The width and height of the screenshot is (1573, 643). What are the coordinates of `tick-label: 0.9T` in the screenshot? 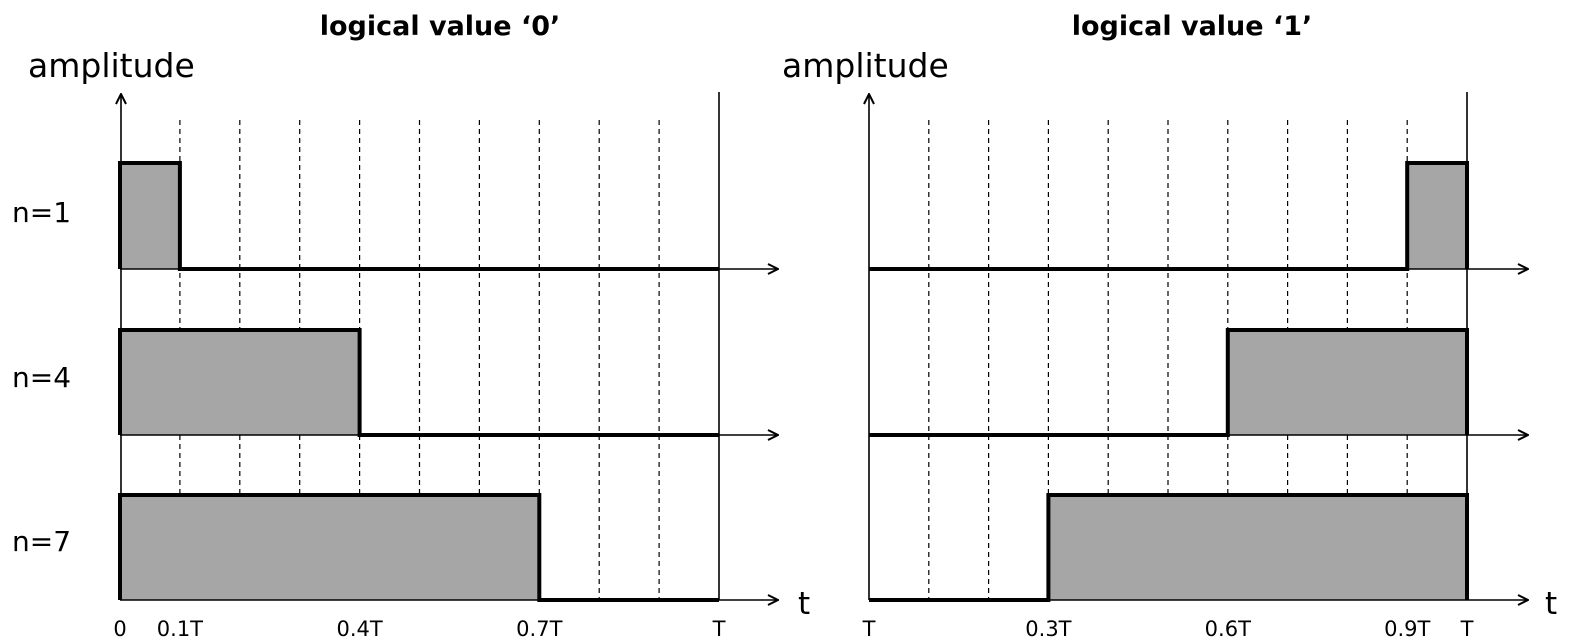 It's located at (1407, 629).